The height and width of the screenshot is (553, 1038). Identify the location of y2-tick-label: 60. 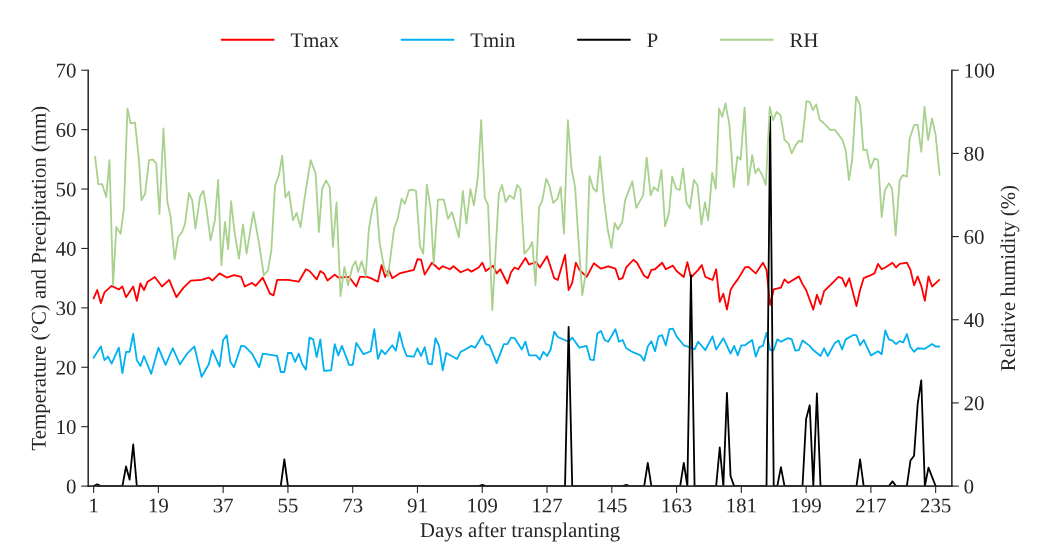
(974, 237).